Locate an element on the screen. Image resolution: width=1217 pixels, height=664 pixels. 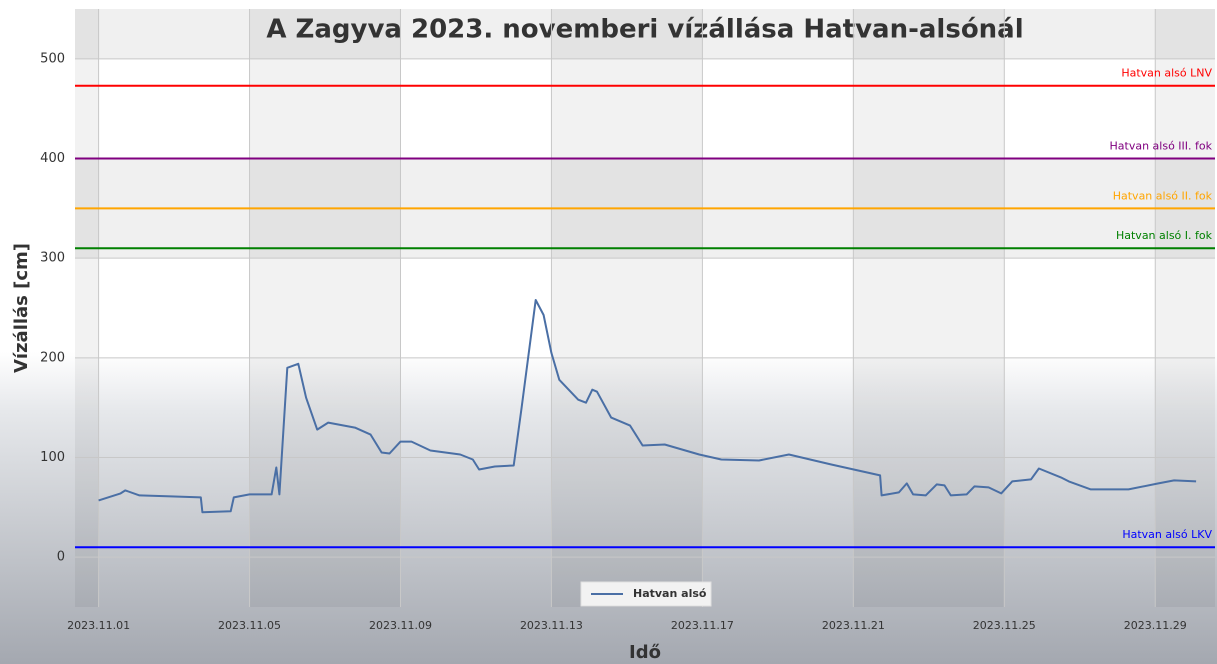
x-tick-label: 2023.11.17 is located at coordinates (702, 625).